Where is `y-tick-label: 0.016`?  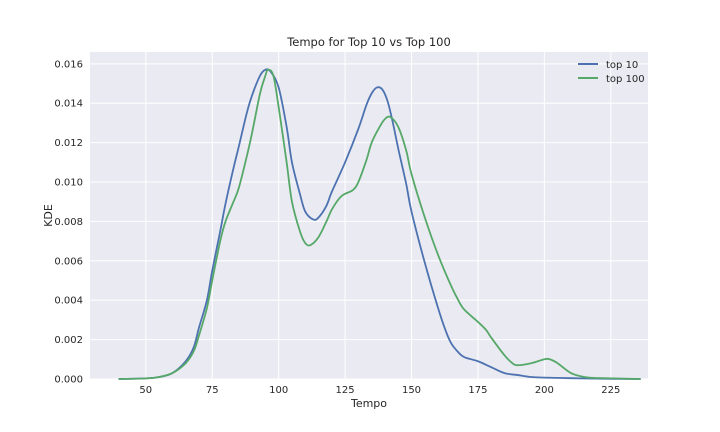
y-tick-label: 0.016 is located at coordinates (68, 64).